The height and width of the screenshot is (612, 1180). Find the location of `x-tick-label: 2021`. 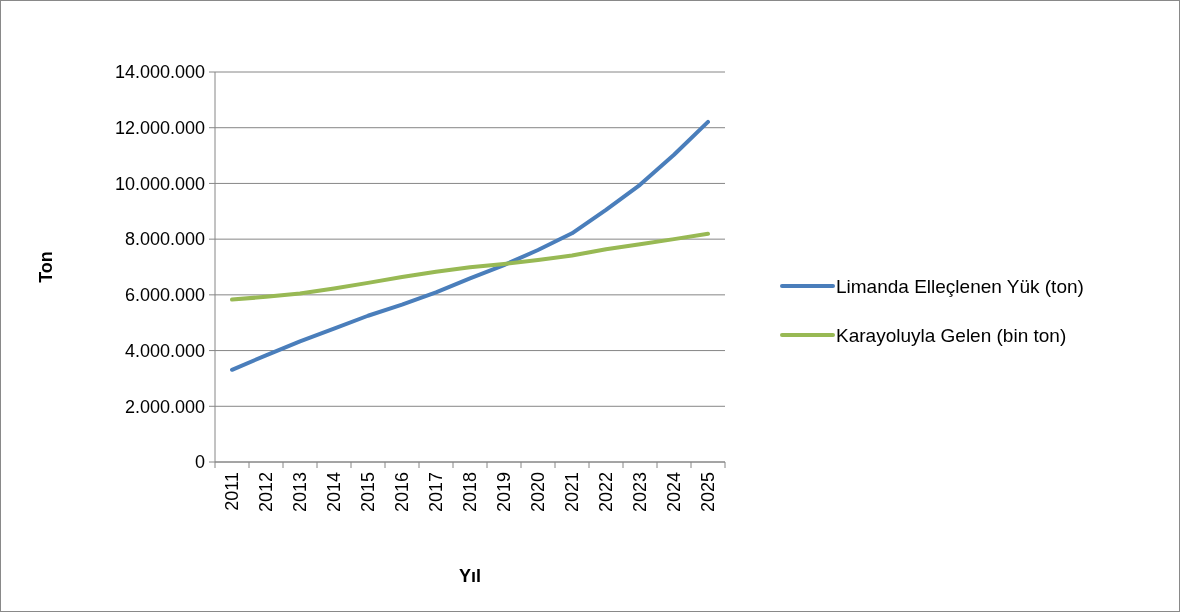

x-tick-label: 2021 is located at coordinates (572, 492).